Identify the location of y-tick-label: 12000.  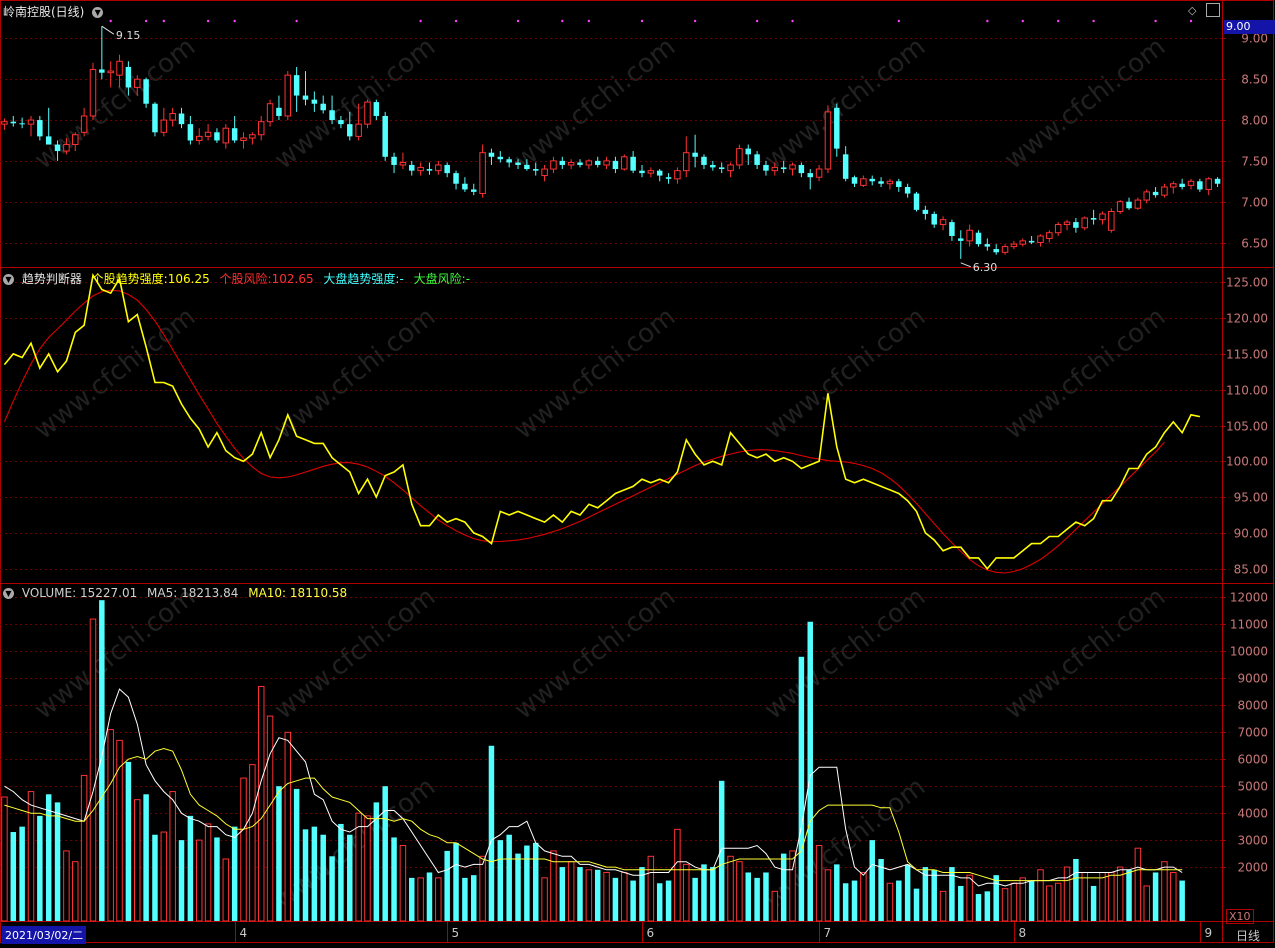
(1249, 598).